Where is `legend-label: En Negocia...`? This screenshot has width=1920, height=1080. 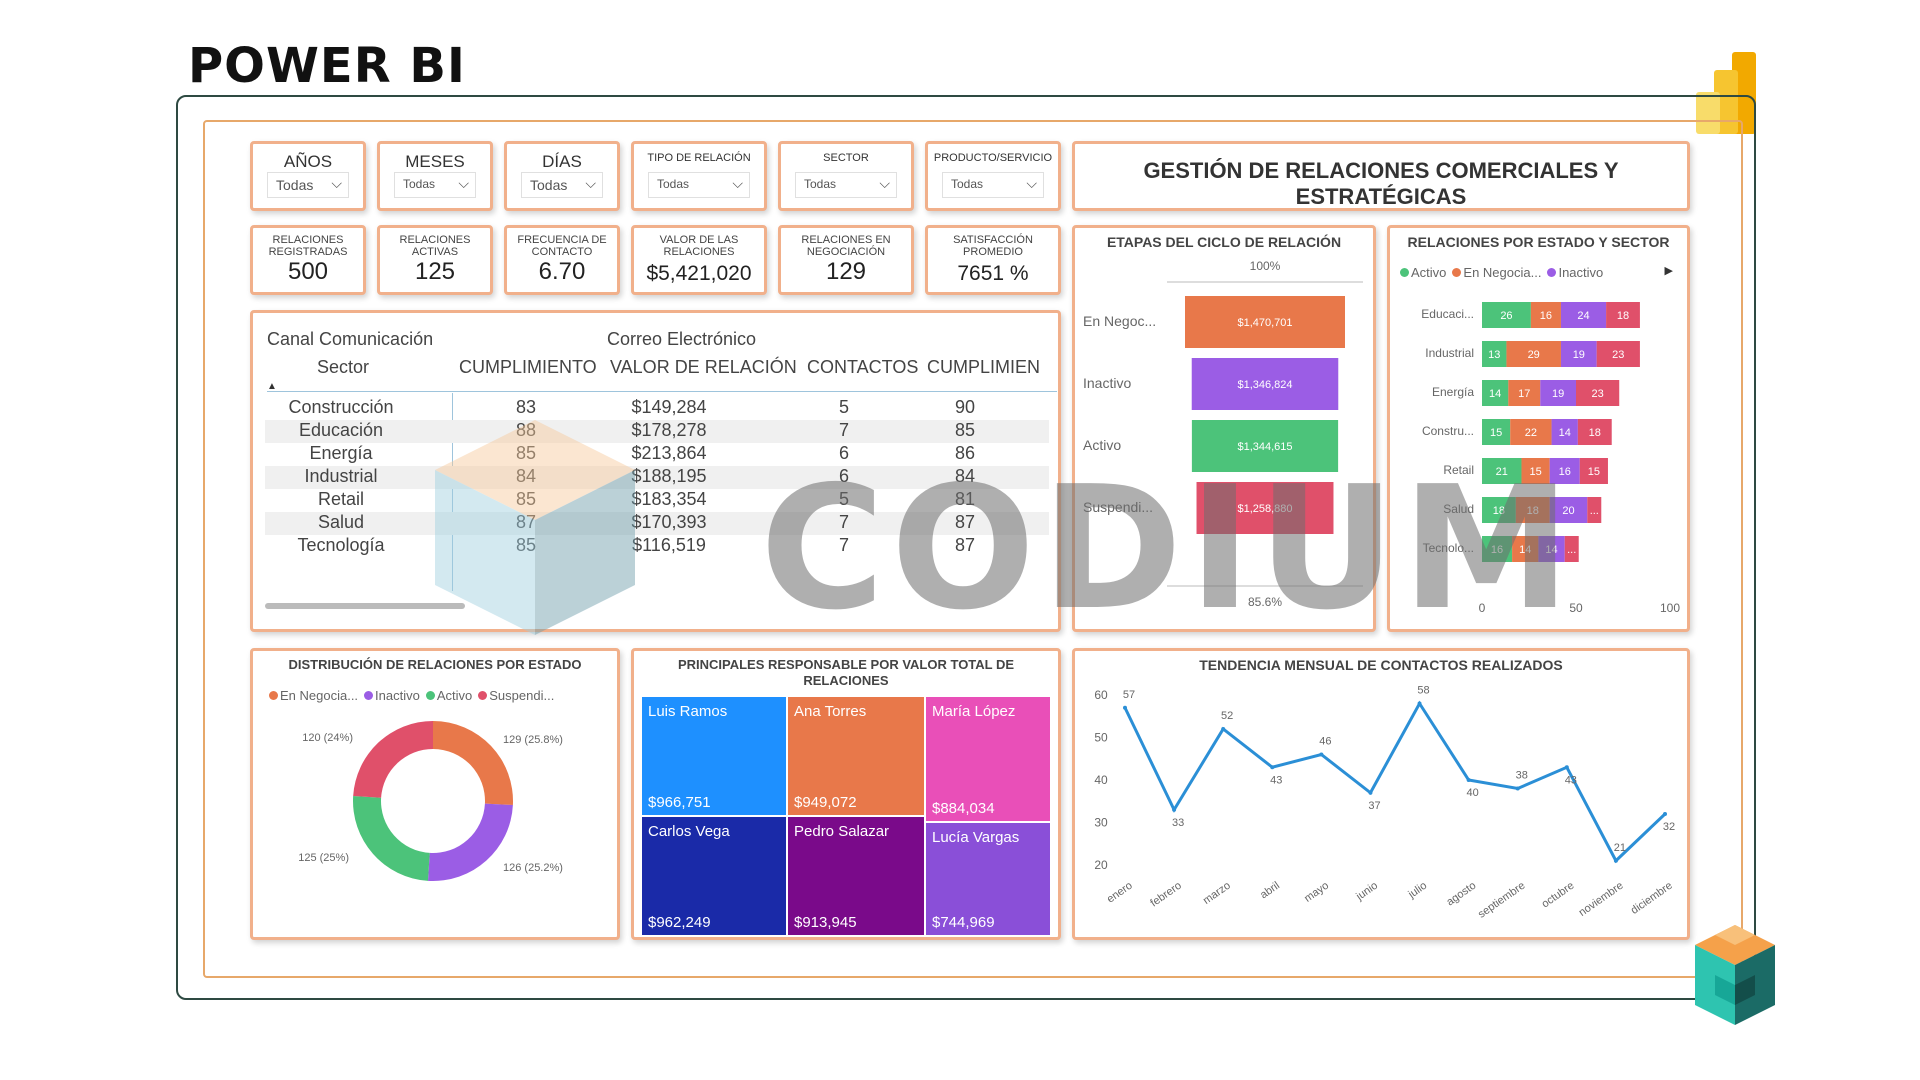 legend-label: En Negocia... is located at coordinates (319, 695).